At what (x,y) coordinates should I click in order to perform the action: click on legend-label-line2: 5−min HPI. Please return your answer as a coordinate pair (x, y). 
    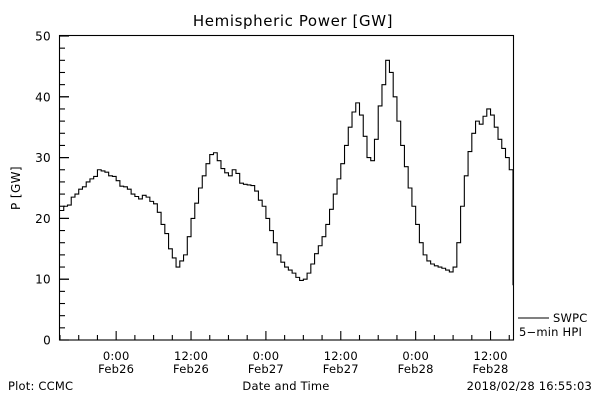
    Looking at the image, I should click on (550, 332).